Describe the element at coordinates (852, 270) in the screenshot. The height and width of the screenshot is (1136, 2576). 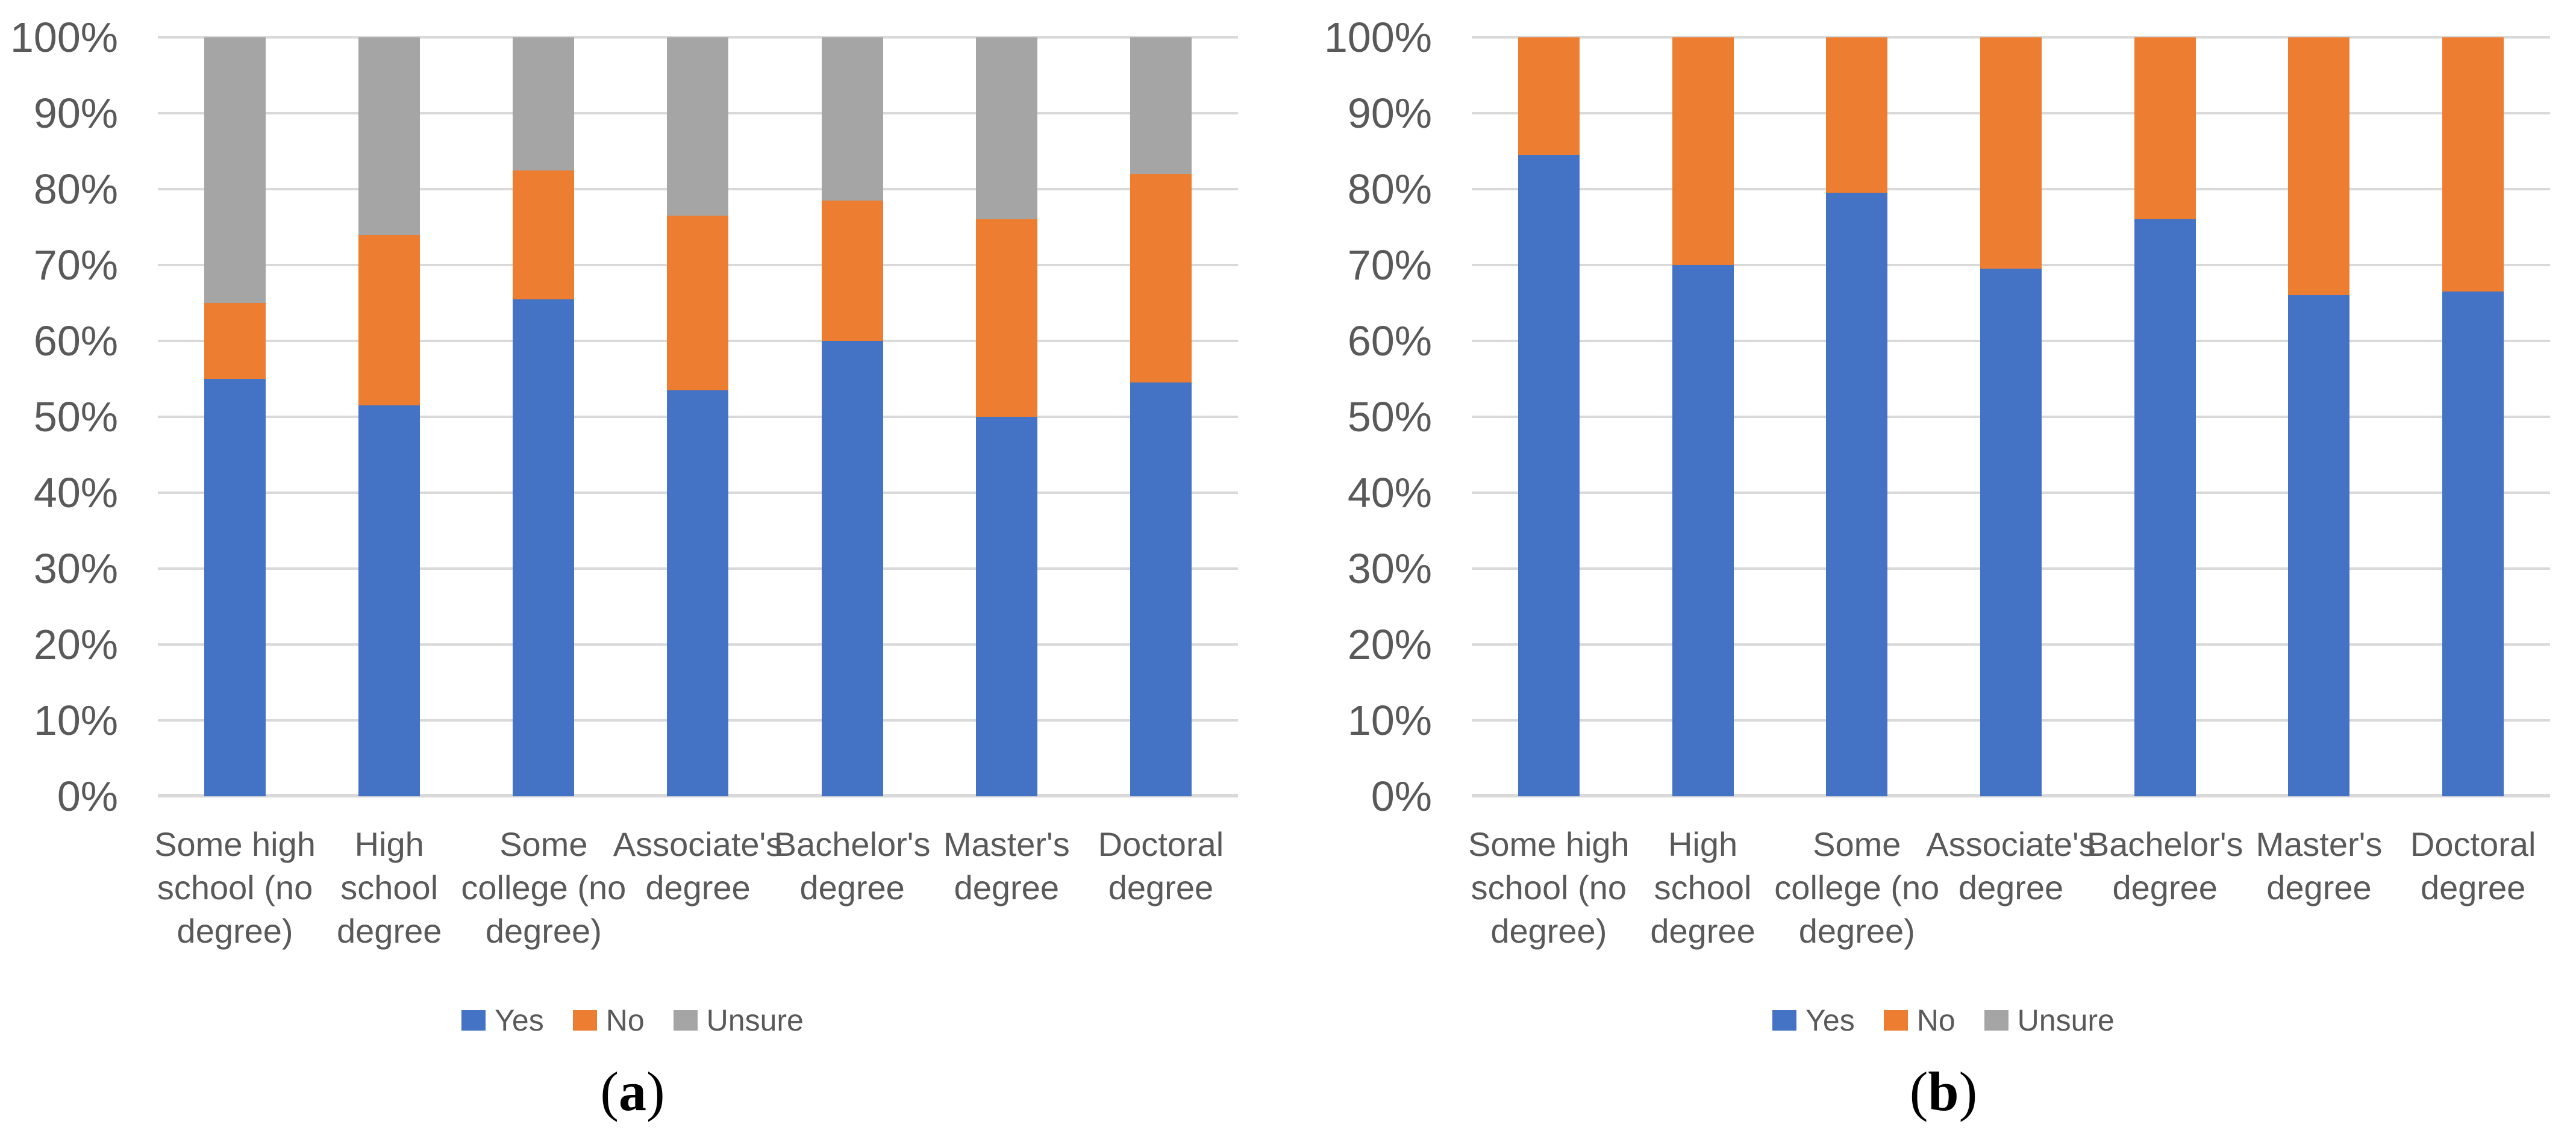
I see `bar-segment-no-bachelor-s-degree` at that location.